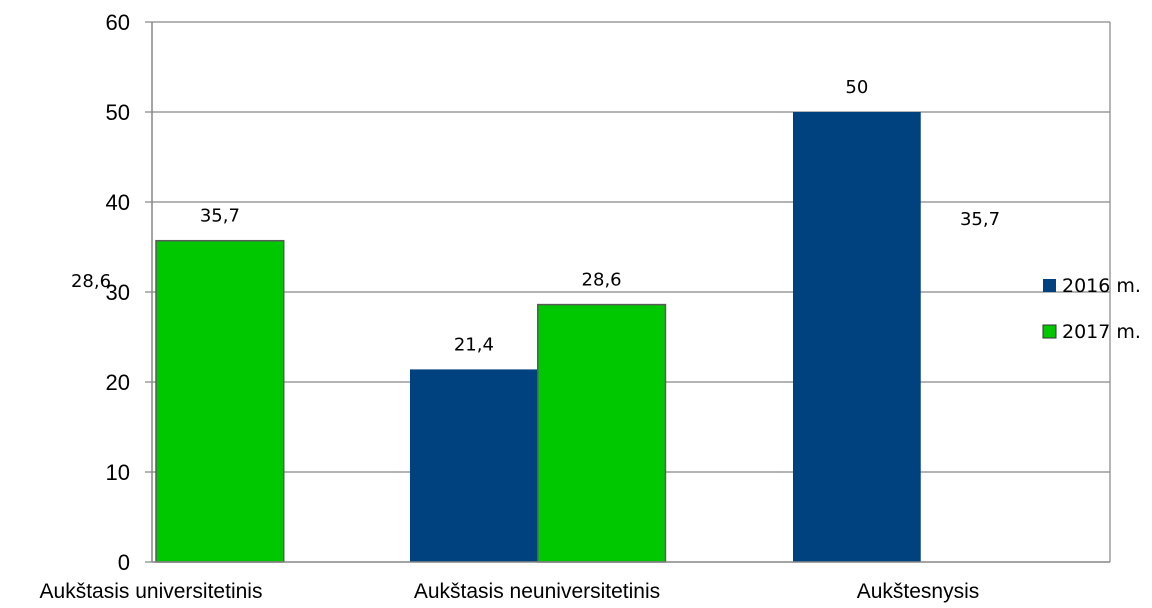  Describe the element at coordinates (537, 591) in the screenshot. I see `x-category-label: Aukštasis neuniversitetinis` at that location.